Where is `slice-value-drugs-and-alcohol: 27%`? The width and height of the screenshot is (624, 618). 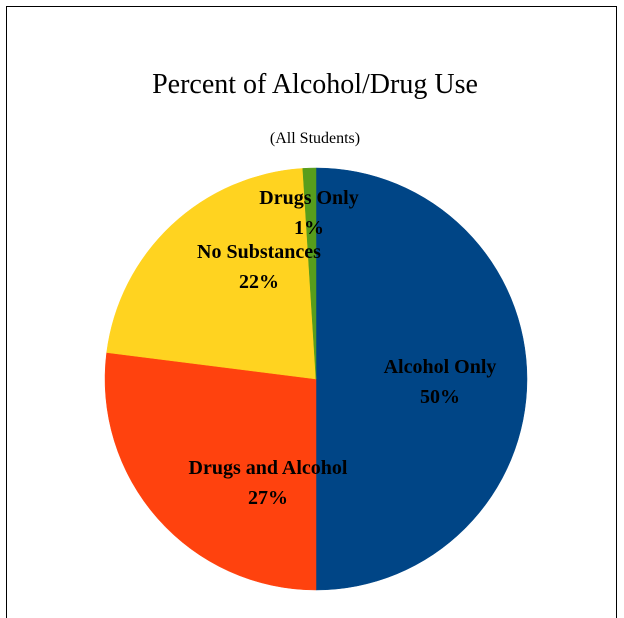
slice-value-drugs-and-alcohol: 27% is located at coordinates (268, 498).